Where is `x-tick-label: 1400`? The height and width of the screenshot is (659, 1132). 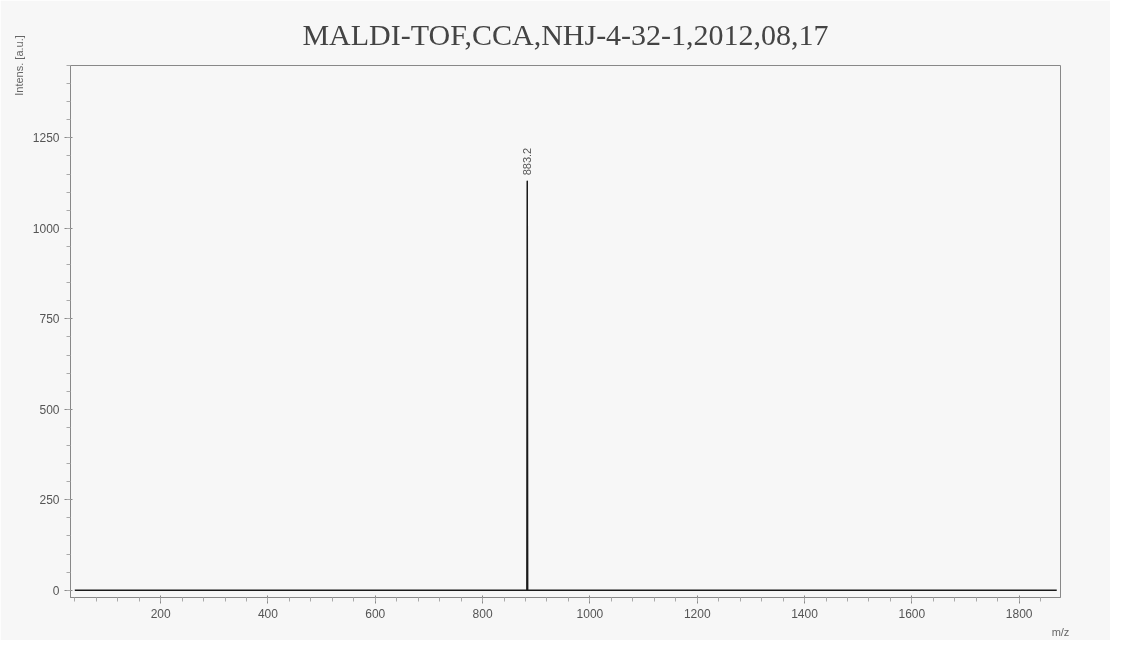
x-tick-label: 1400 is located at coordinates (805, 613).